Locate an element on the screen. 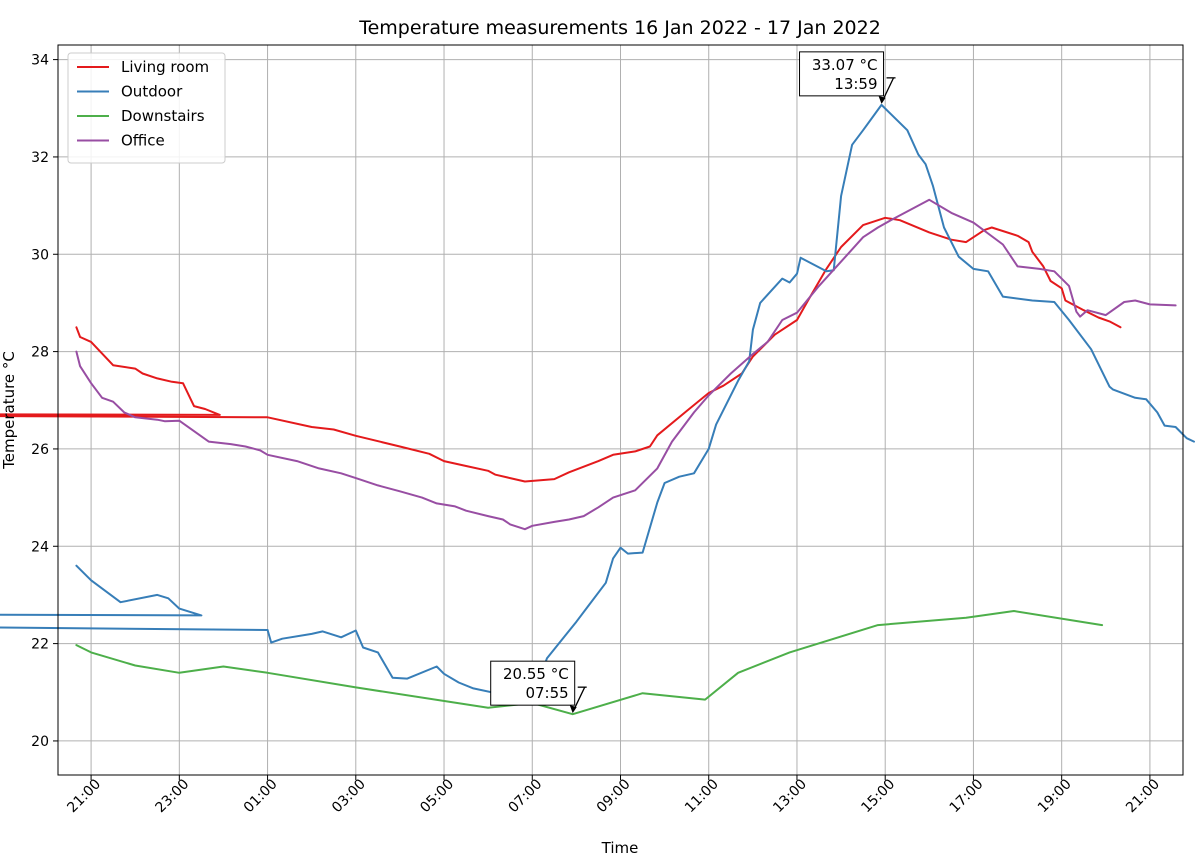 The width and height of the screenshot is (1200, 864). x-tick-label: 09:00 is located at coordinates (614, 796).